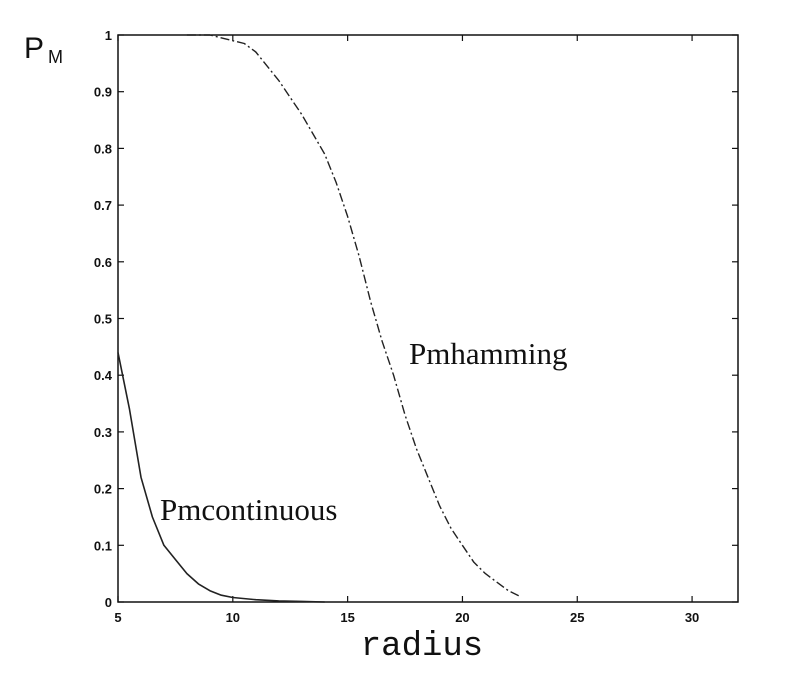  Describe the element at coordinates (103, 432) in the screenshot. I see `y-tick-label: 0.3` at that location.